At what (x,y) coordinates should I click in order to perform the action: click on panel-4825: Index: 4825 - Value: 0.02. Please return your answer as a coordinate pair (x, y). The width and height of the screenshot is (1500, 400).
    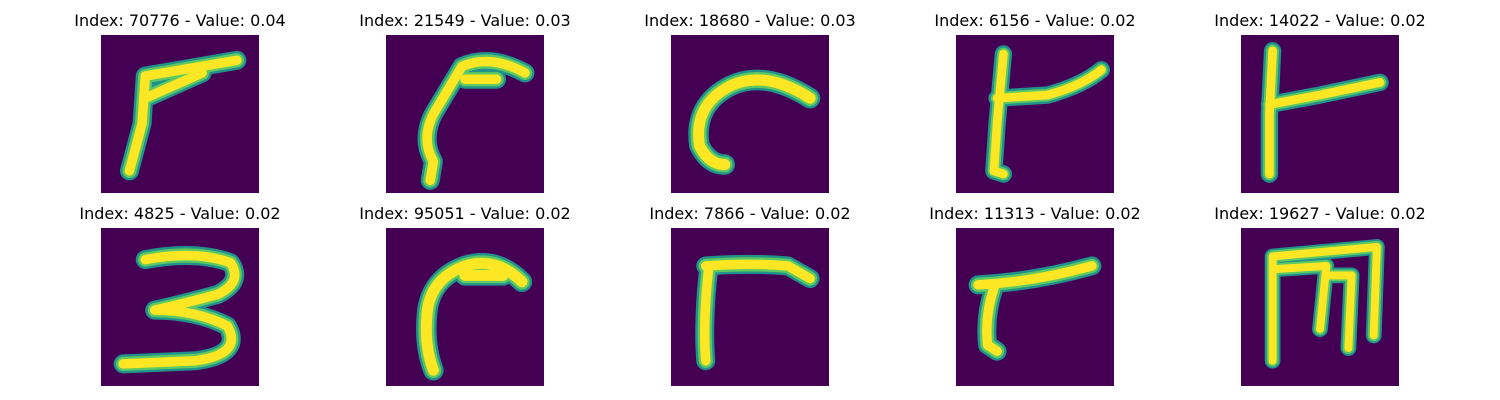
    Looking at the image, I should click on (180, 295).